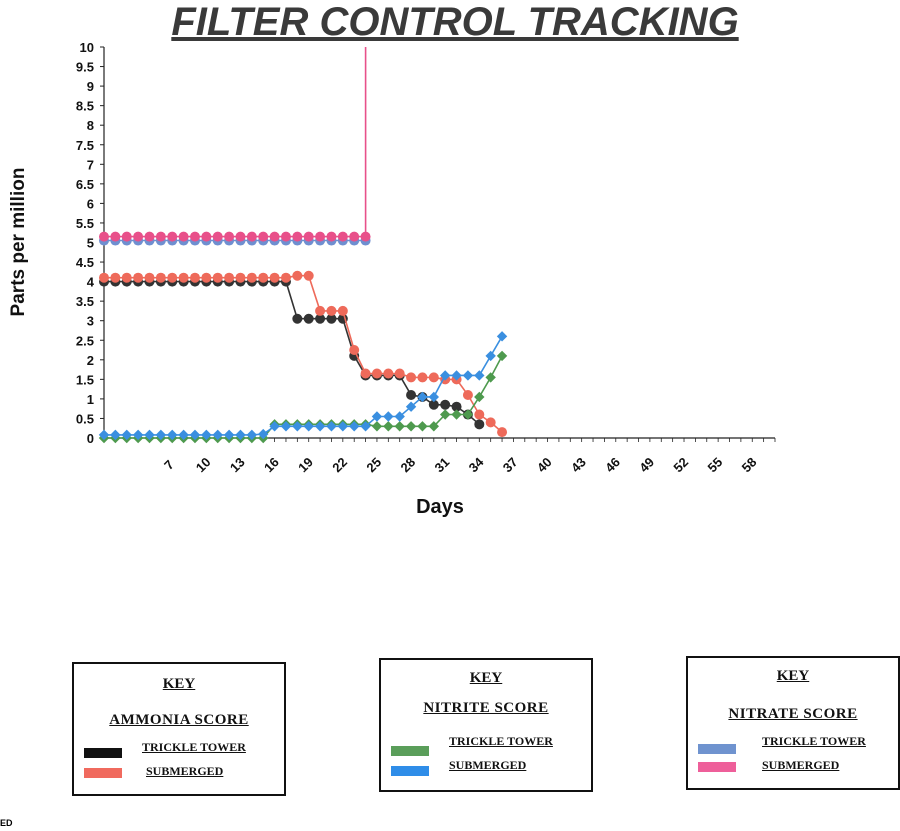 The height and width of the screenshot is (831, 900). I want to click on y-tick-label: 0, so click(90, 438).